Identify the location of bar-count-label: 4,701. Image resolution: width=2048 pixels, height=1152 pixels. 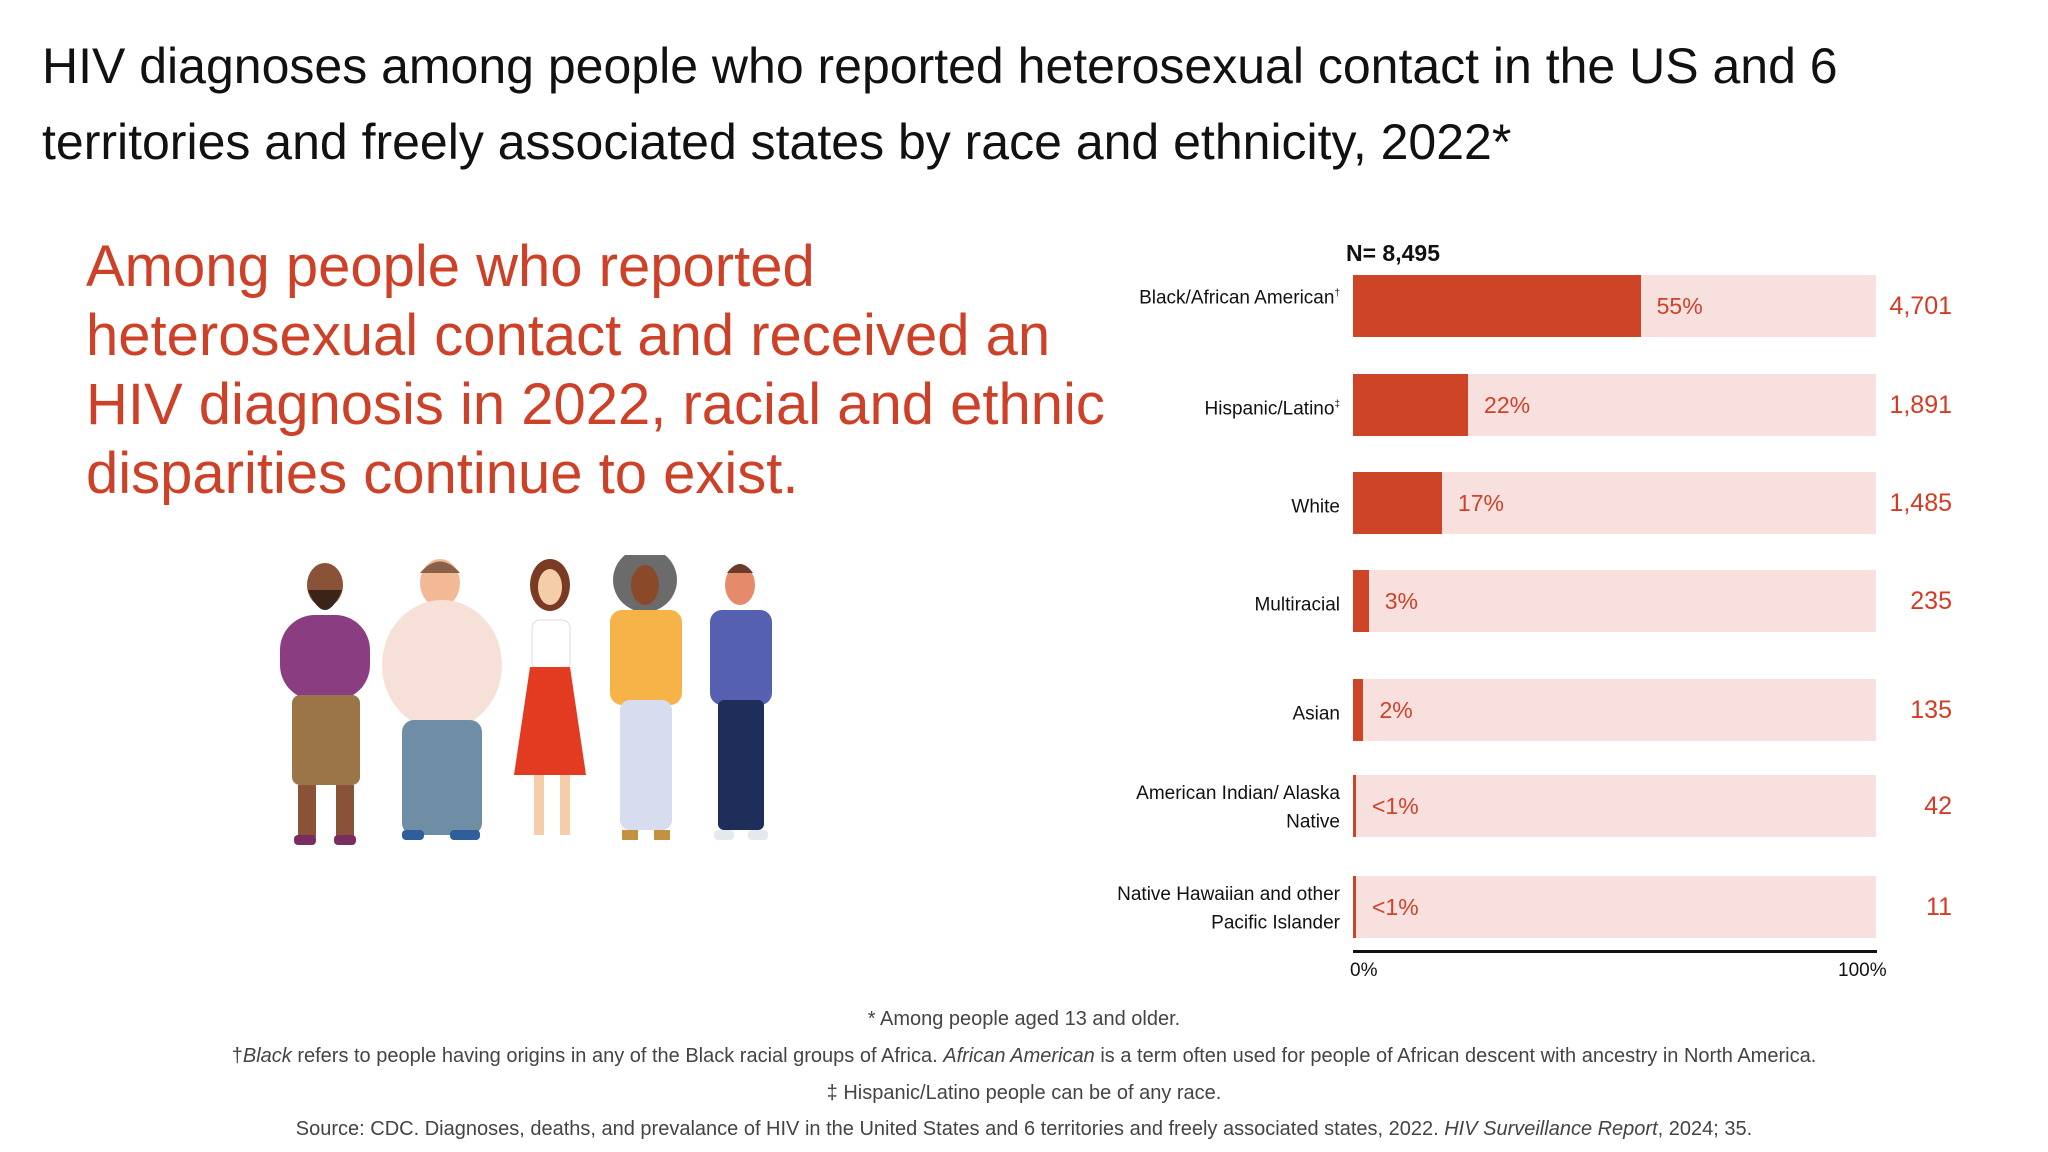
(1920, 306).